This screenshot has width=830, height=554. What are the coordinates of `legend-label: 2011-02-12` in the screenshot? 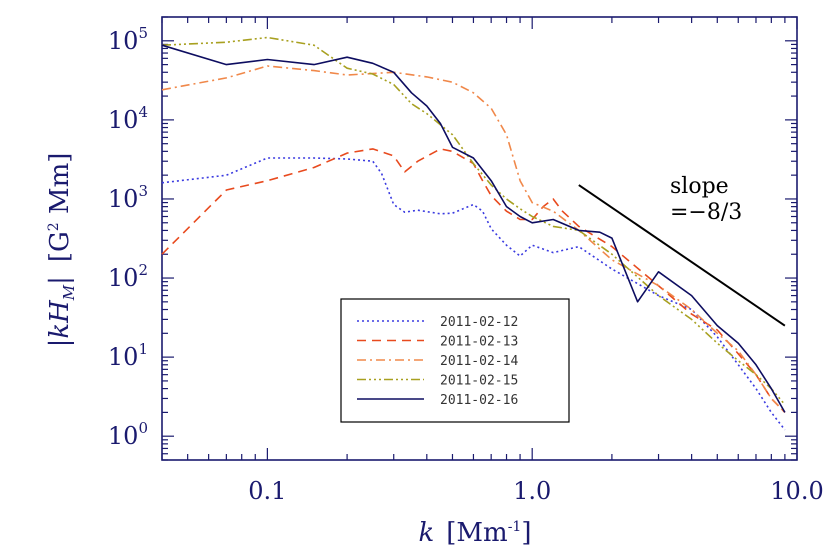 It's located at (479, 322).